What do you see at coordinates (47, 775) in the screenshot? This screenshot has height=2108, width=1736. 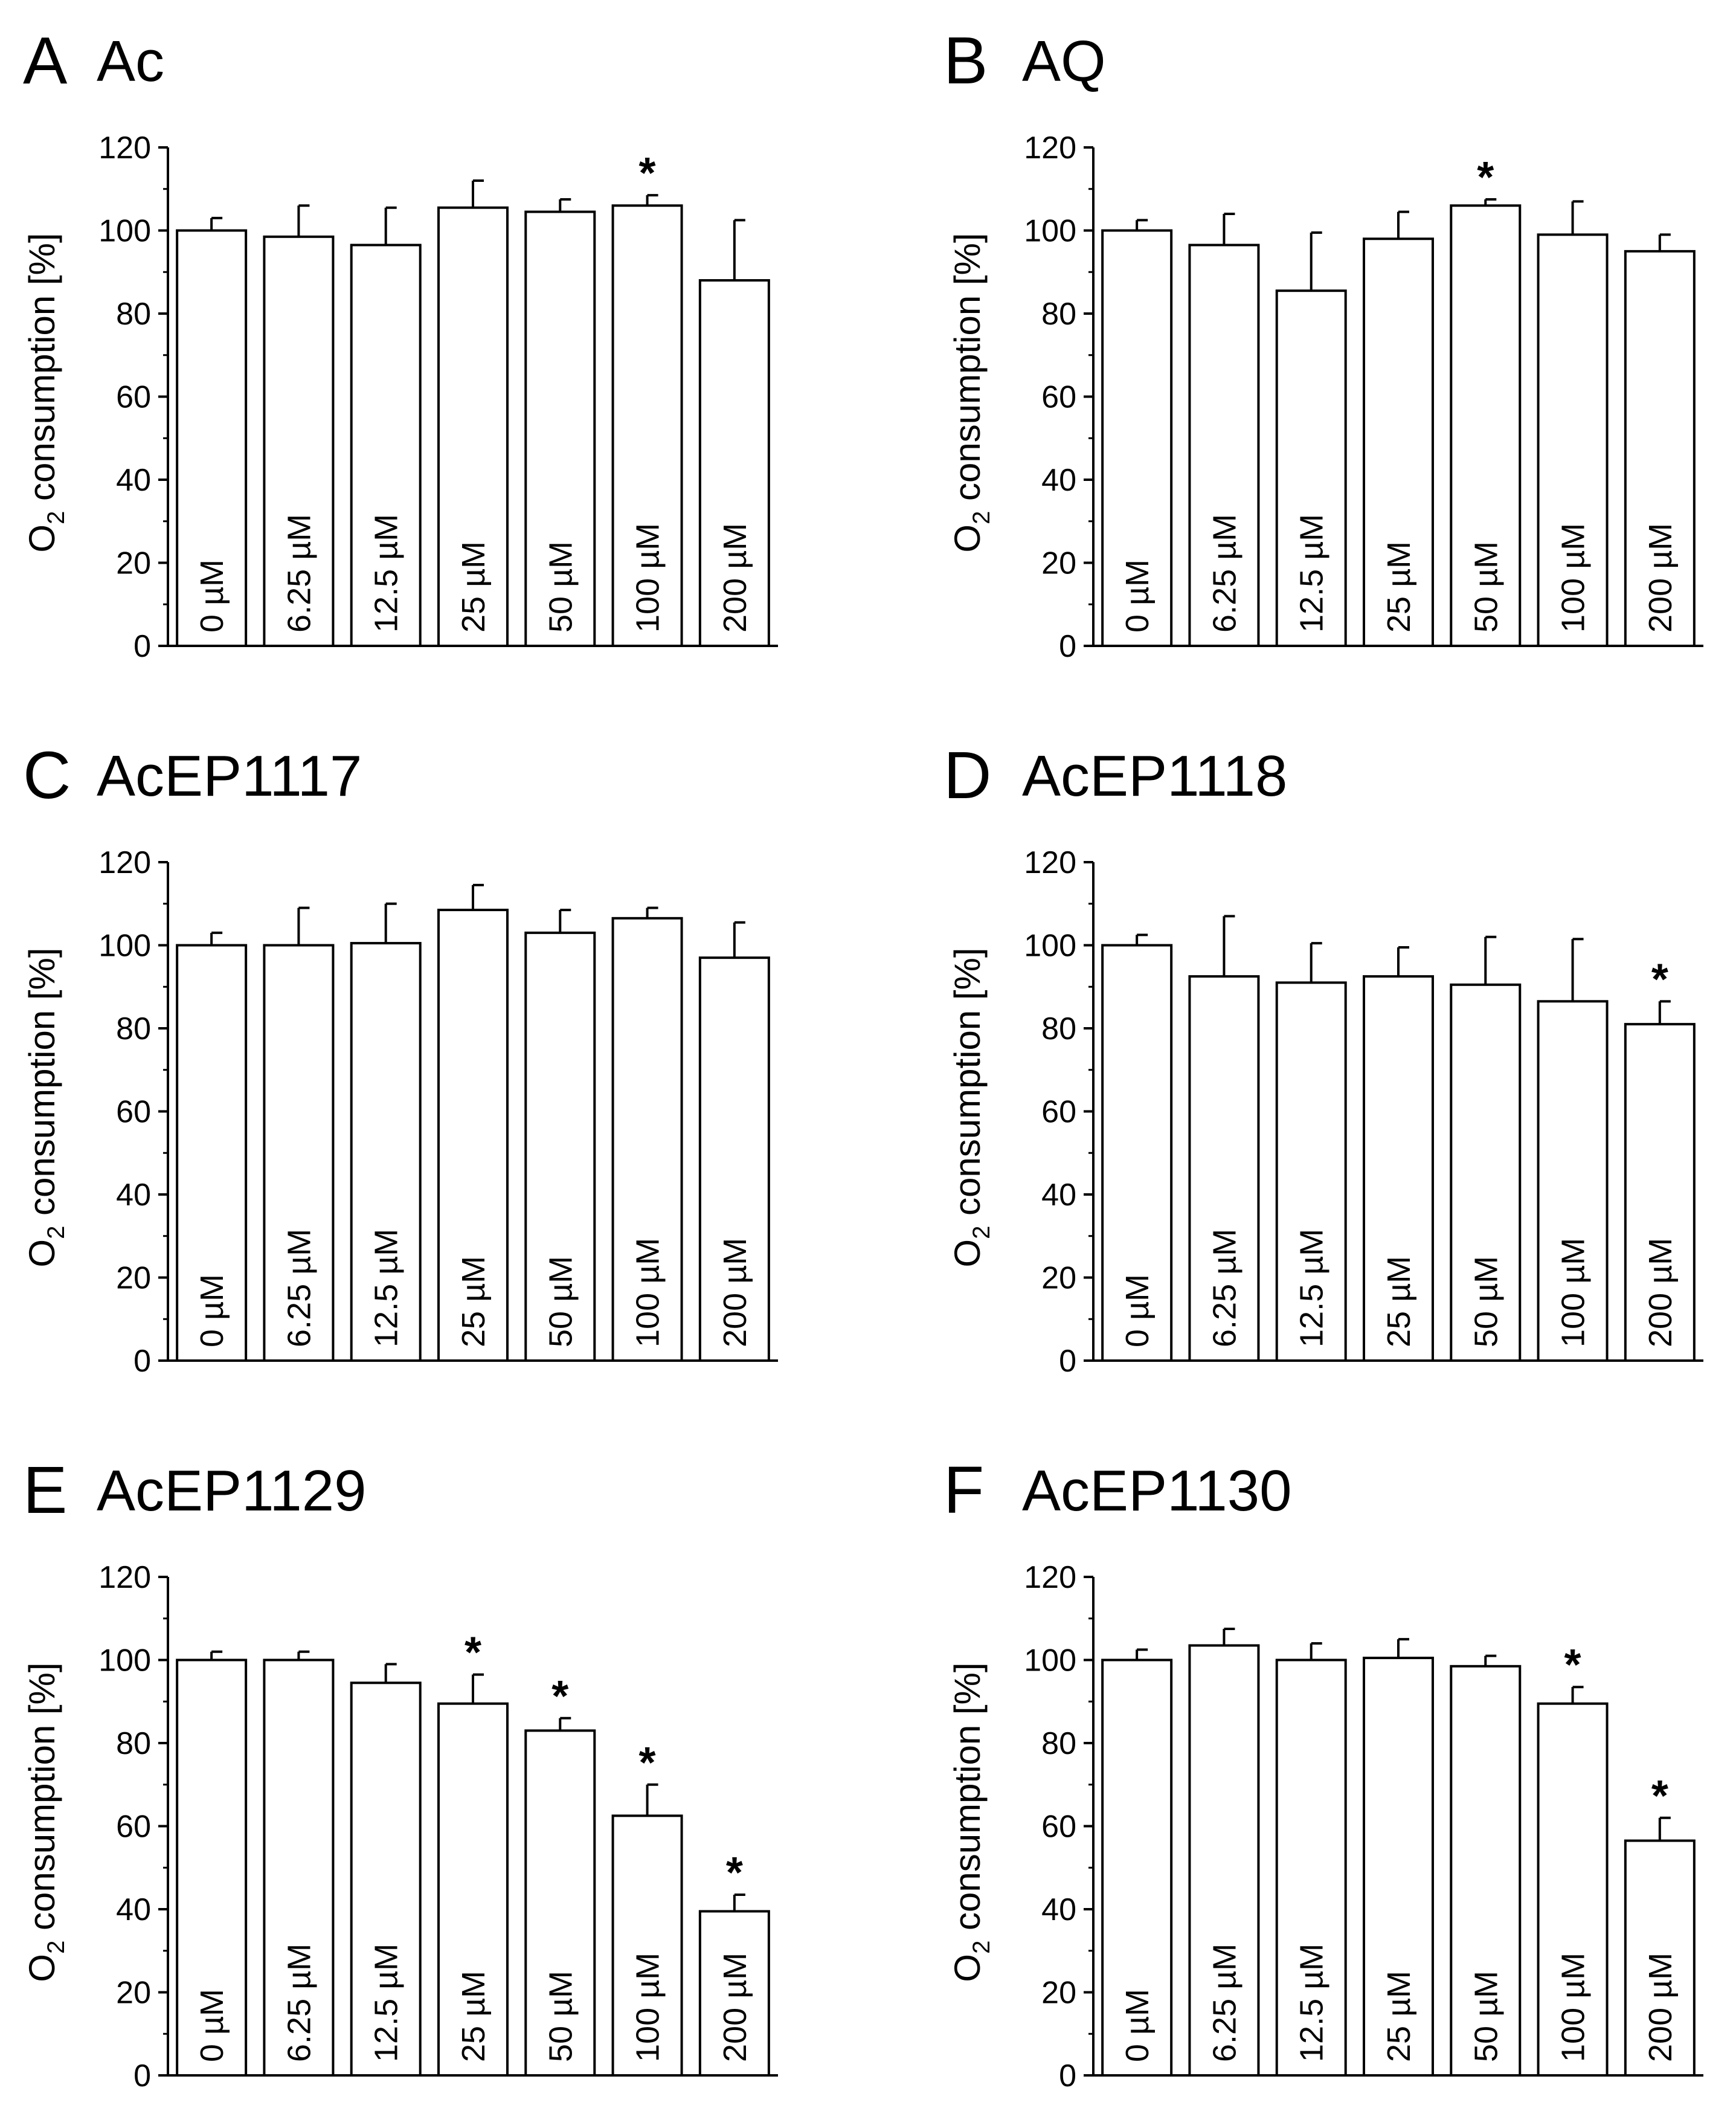 I see `panel-letter-c: C` at bounding box center [47, 775].